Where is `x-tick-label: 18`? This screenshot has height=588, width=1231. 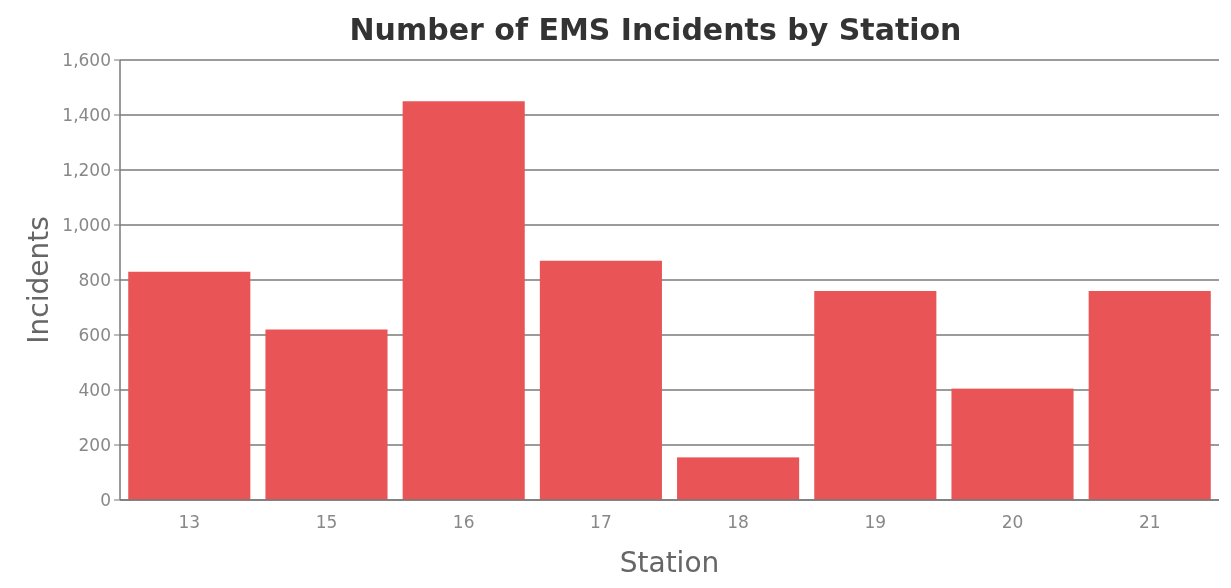 x-tick-label: 18 is located at coordinates (738, 522).